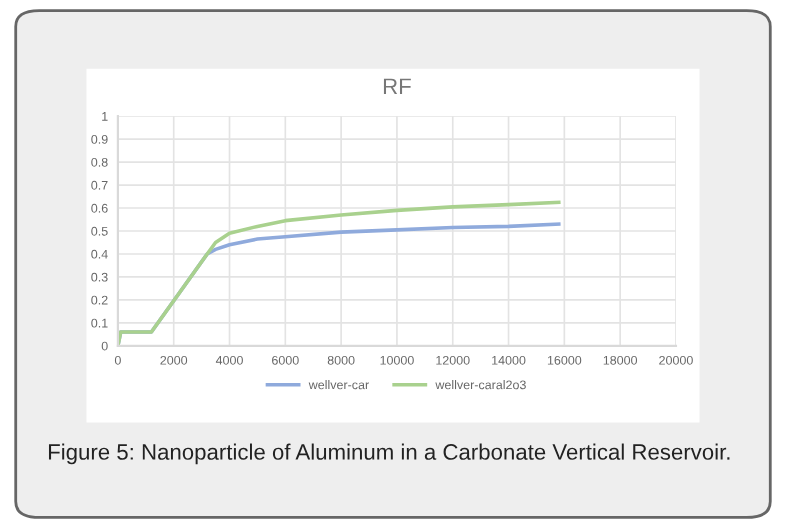 Image resolution: width=786 pixels, height=528 pixels. What do you see at coordinates (397, 86) in the screenshot?
I see `chart-title: RF` at bounding box center [397, 86].